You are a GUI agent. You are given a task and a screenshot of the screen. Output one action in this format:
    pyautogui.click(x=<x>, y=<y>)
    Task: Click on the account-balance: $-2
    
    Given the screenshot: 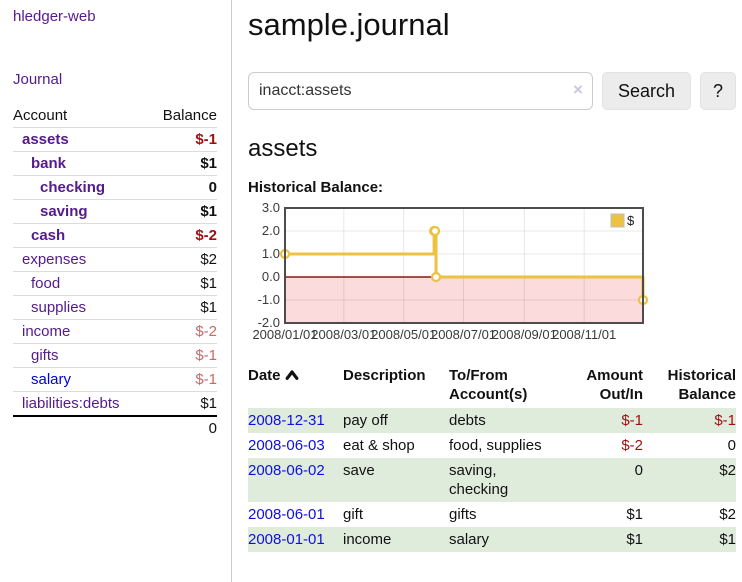 What is the action you would take?
    pyautogui.click(x=206, y=235)
    